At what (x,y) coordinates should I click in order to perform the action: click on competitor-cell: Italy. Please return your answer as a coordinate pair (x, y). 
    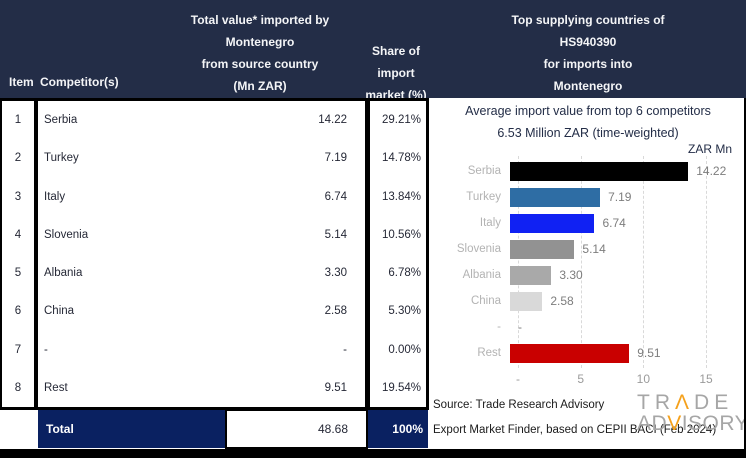
    Looking at the image, I should click on (55, 196).